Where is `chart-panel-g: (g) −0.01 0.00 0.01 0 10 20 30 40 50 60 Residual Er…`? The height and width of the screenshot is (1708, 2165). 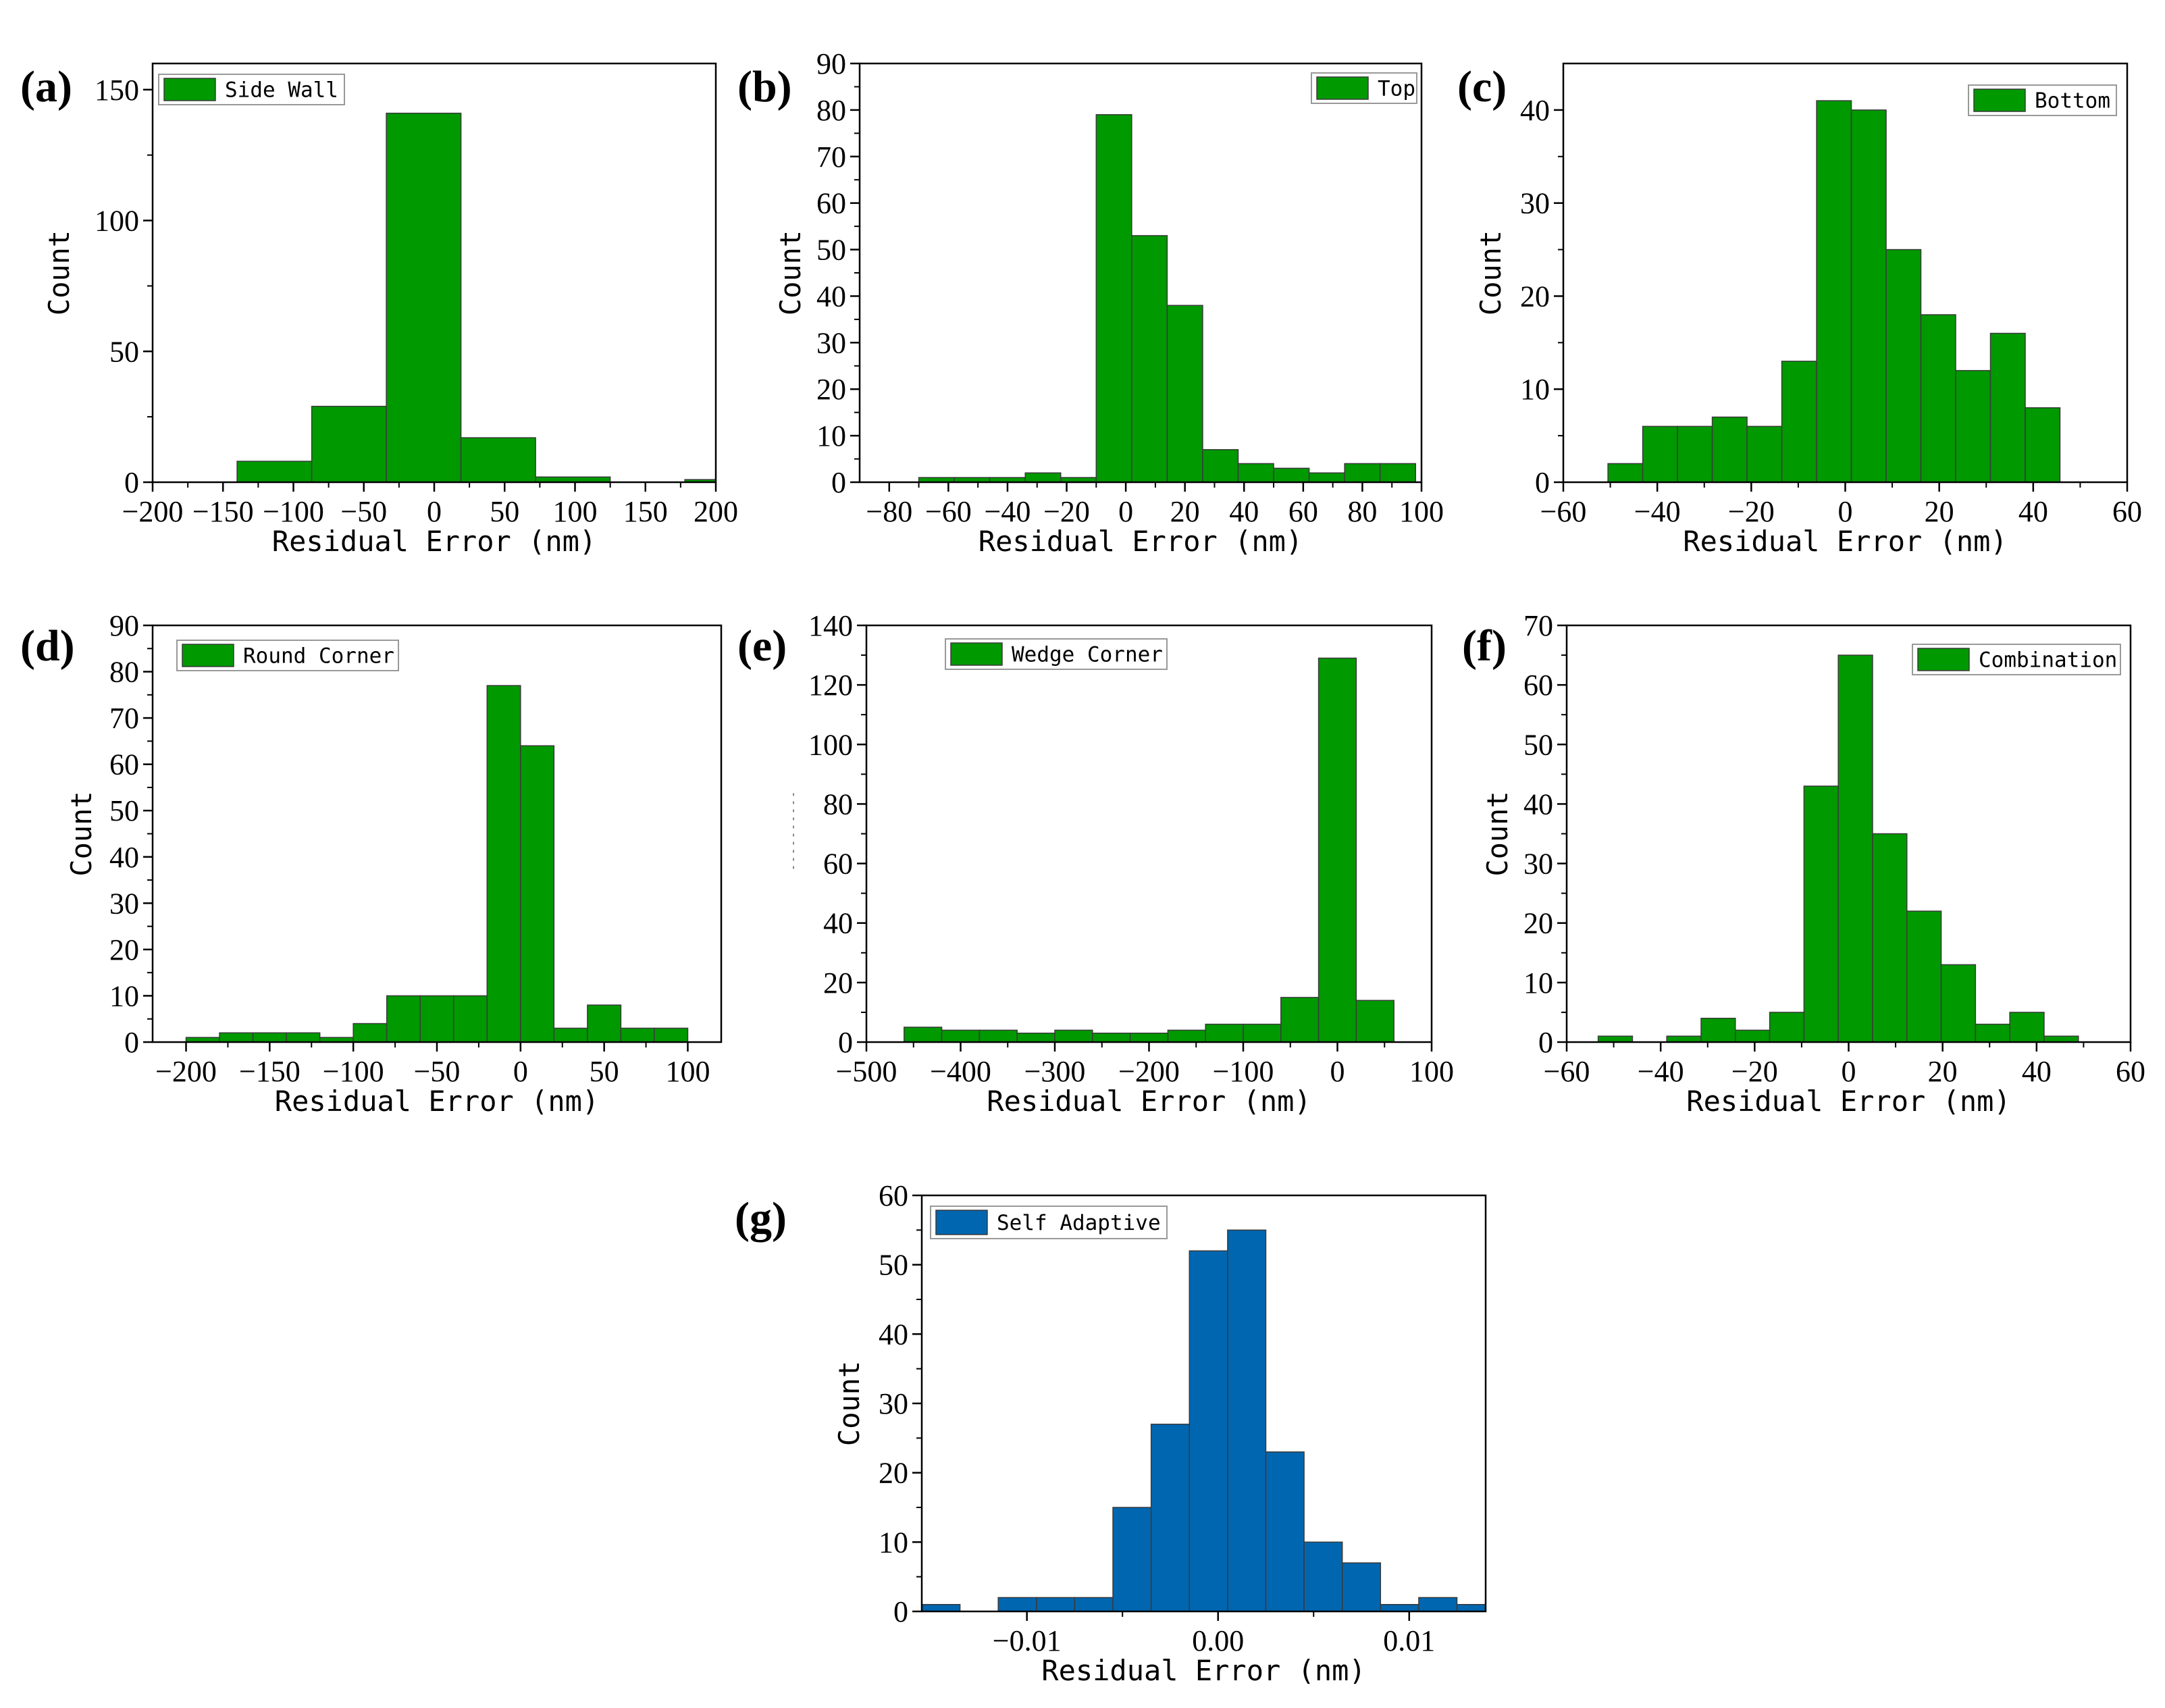 chart-panel-g: (g) −0.01 0.00 0.01 0 10 20 30 40 50 60 Residual Er… is located at coordinates (1111, 1433).